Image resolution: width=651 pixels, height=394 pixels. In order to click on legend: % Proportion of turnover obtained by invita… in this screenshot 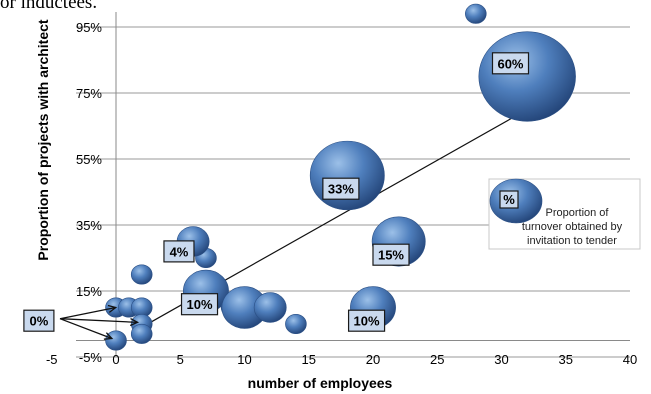, I will do `click(564, 214)`.